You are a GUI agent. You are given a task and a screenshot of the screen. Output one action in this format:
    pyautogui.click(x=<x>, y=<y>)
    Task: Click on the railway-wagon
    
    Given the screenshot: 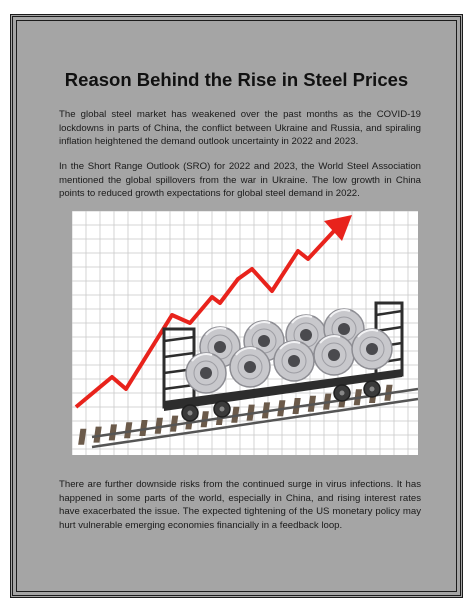 What is the action you would take?
    pyautogui.click(x=283, y=361)
    